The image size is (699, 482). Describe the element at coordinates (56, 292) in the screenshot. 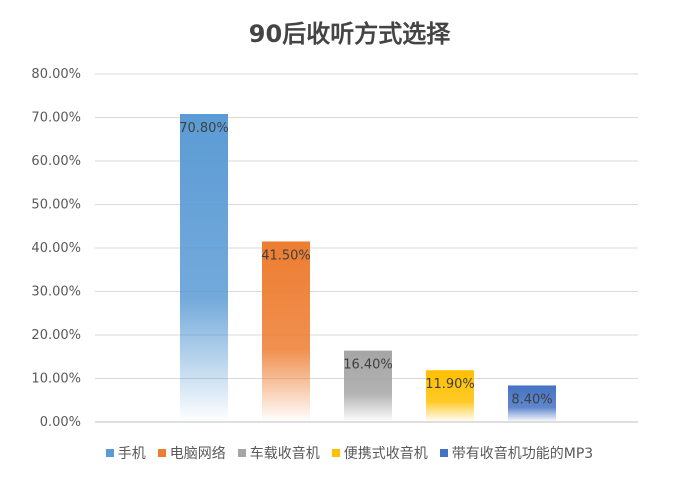

I see `y-tick-label: 30.00%` at that location.